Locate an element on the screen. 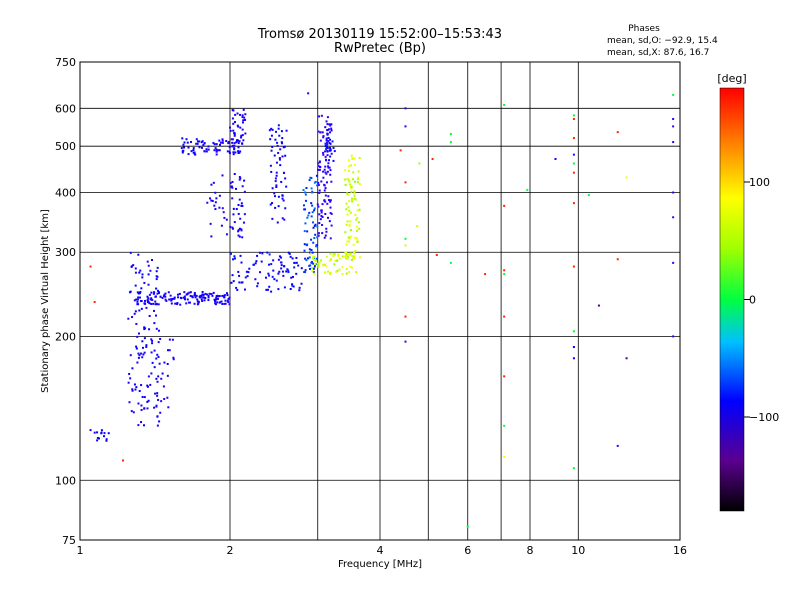 This screenshot has height=600, width=800. x-axis-label: Frequency [MHz] is located at coordinates (380, 564).